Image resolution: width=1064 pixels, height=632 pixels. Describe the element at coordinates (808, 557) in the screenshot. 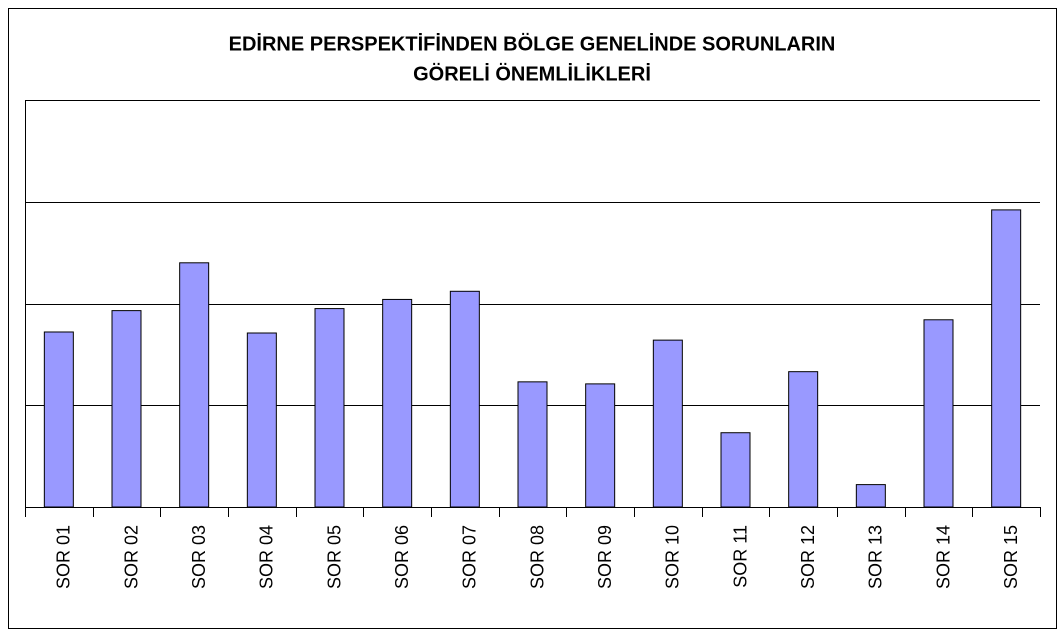

I see `x-tick-label: SOR 12` at that location.